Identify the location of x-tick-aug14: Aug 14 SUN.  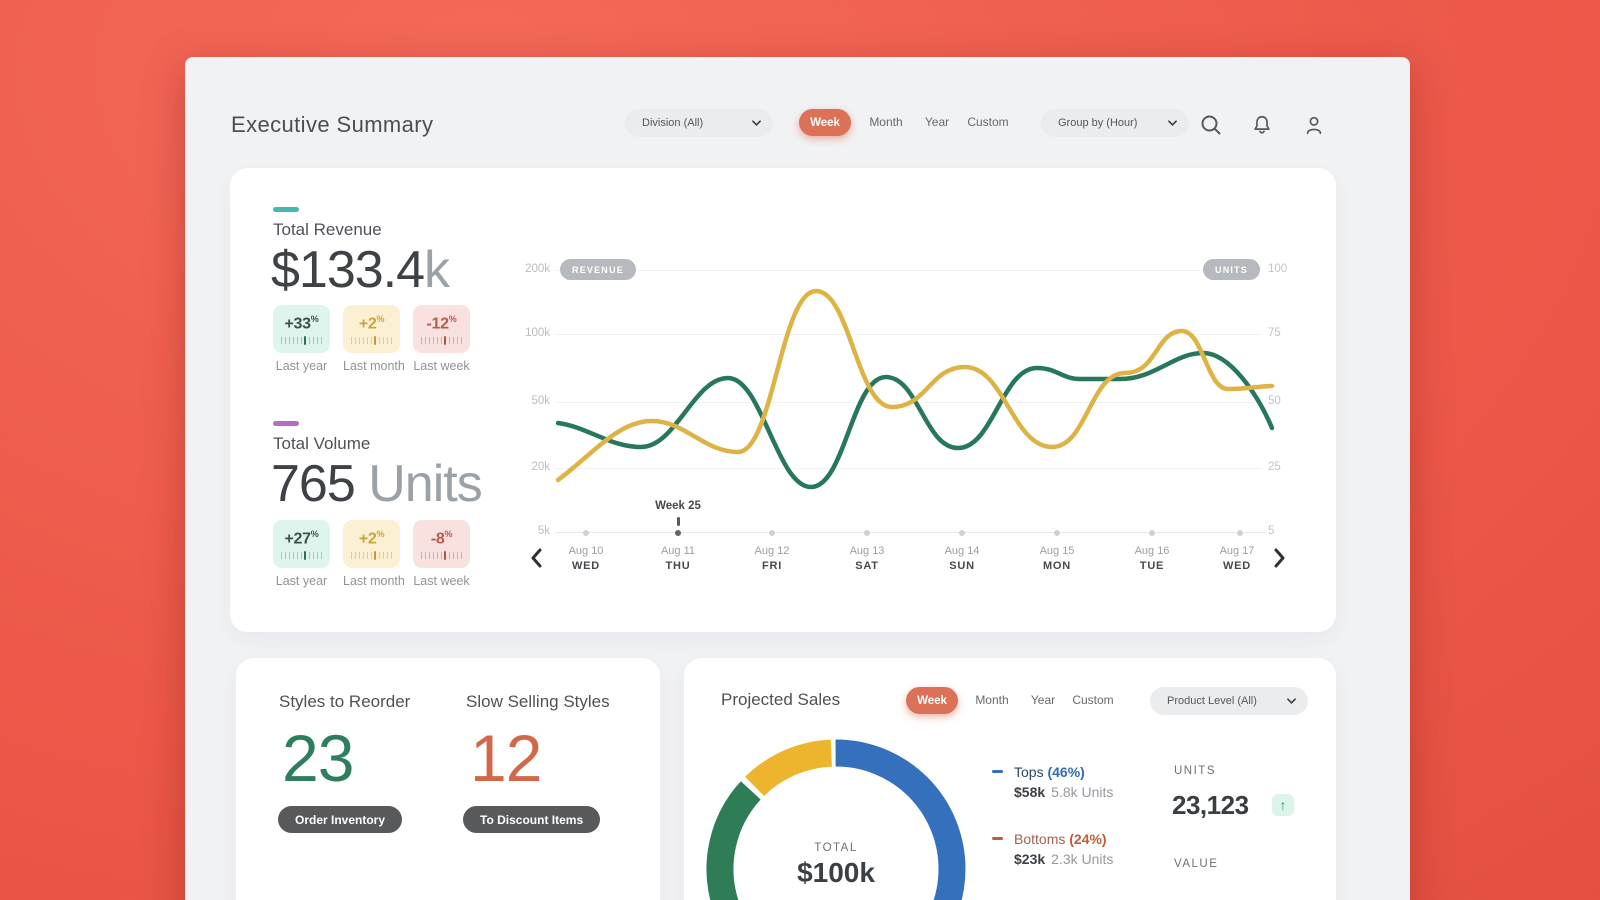
(962, 558).